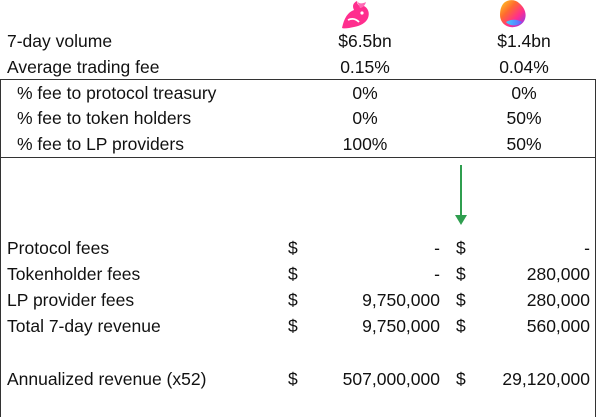  I want to click on col2-value: $1.4bn, so click(524, 41).